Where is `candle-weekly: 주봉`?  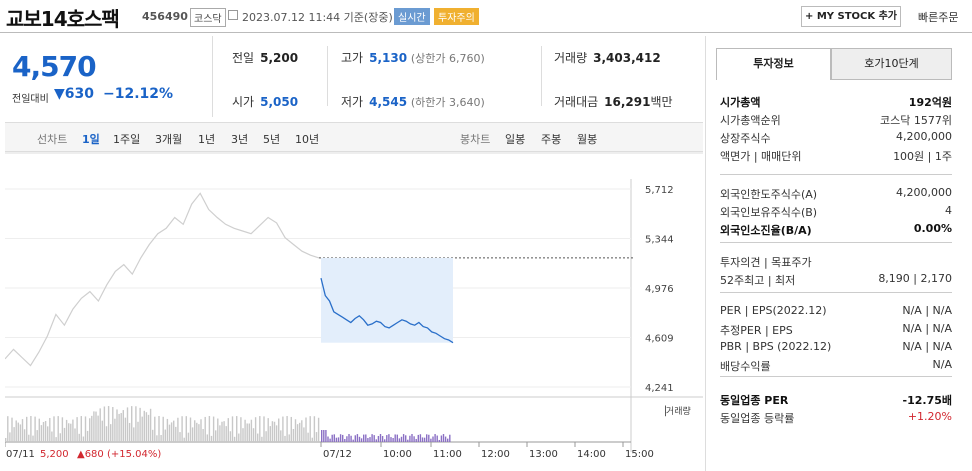 candle-weekly: 주봉 is located at coordinates (551, 139).